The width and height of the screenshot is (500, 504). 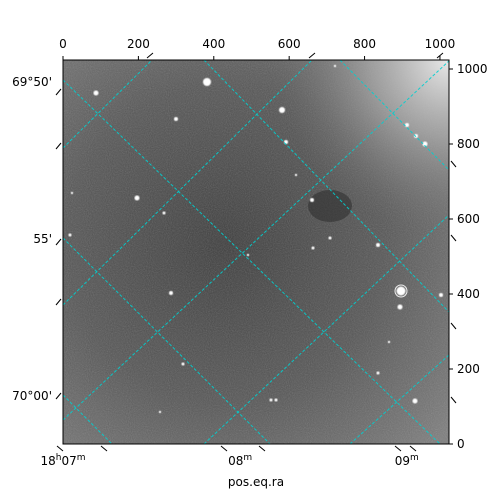 I want to click on y-tick-label: 1000, so click(x=472, y=69).